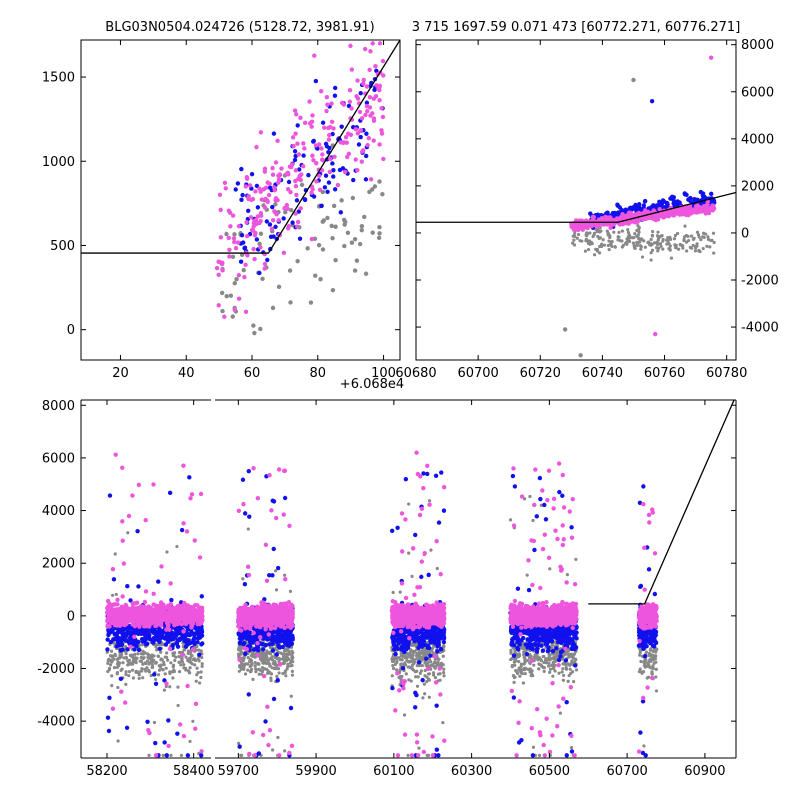 This screenshot has height=800, width=800. I want to click on y-tick-label: 8000, so click(757, 45).